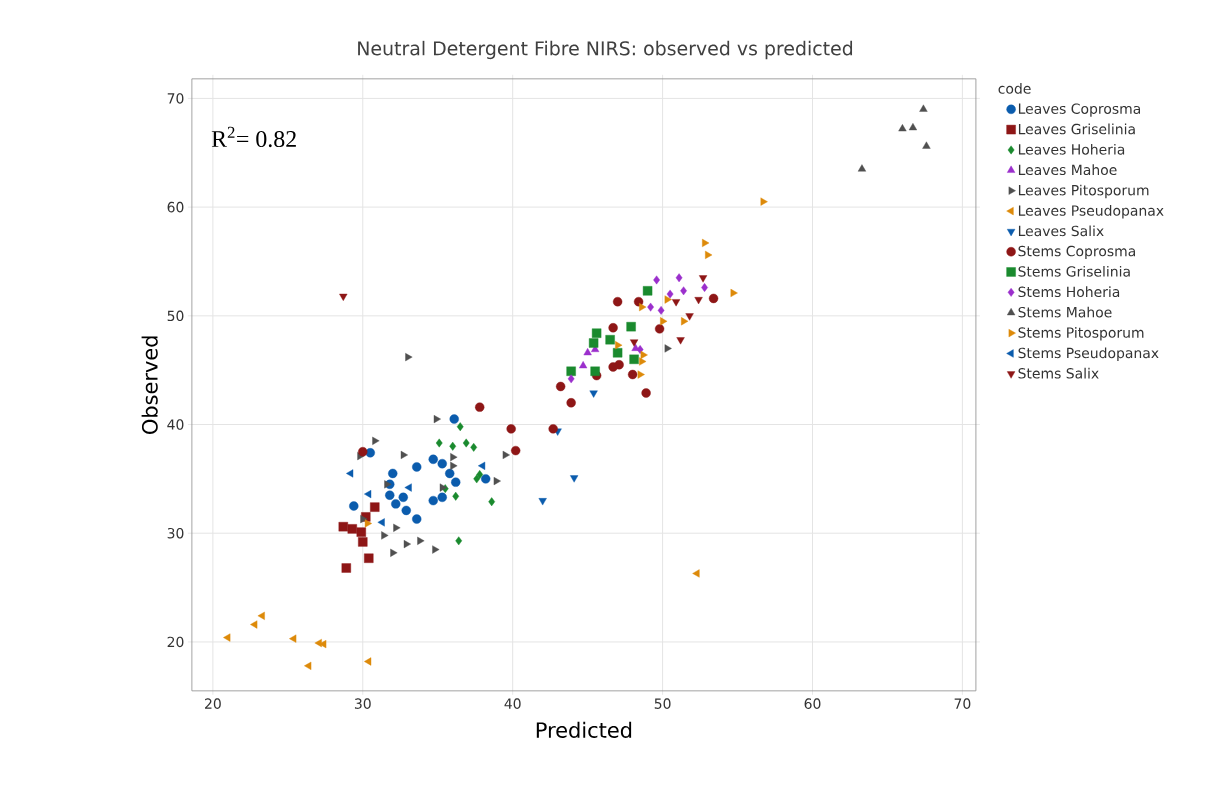  I want to click on annotation: R$^{2}$= 0.82, so click(253, 137).